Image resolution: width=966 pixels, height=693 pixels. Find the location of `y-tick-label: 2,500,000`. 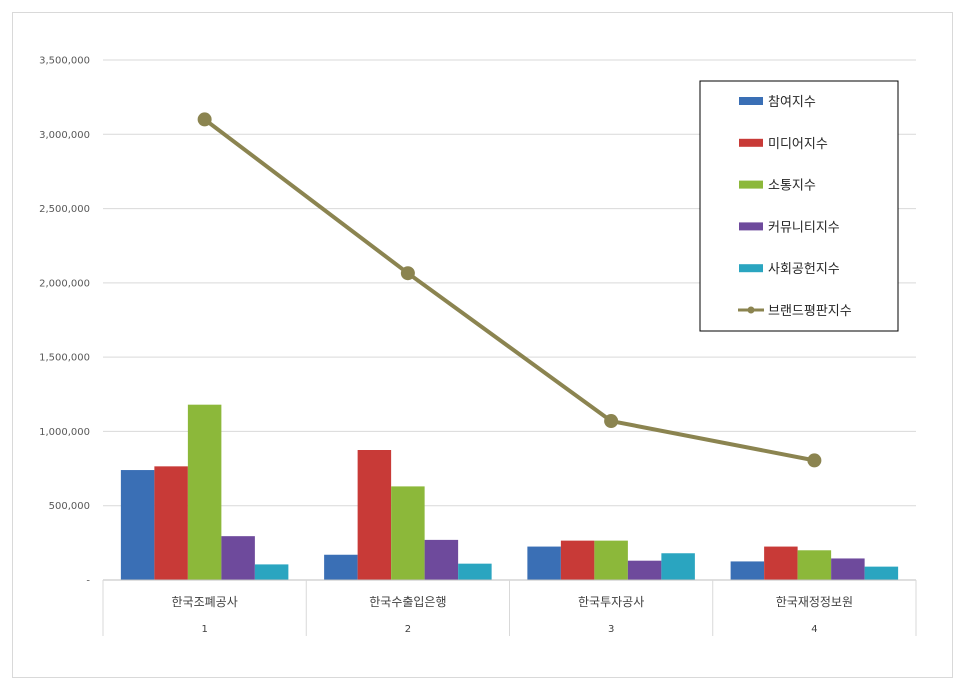

y-tick-label: 2,500,000 is located at coordinates (64, 209).